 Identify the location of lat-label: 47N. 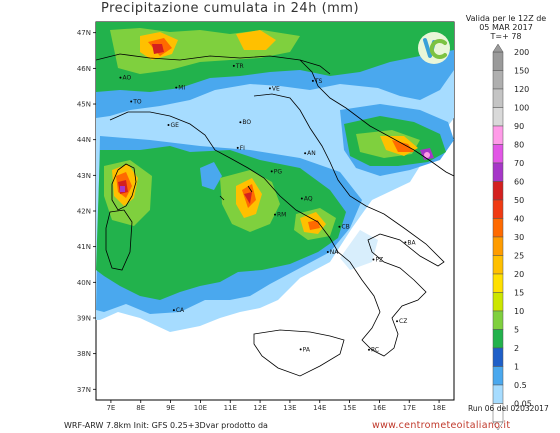
(84, 33).